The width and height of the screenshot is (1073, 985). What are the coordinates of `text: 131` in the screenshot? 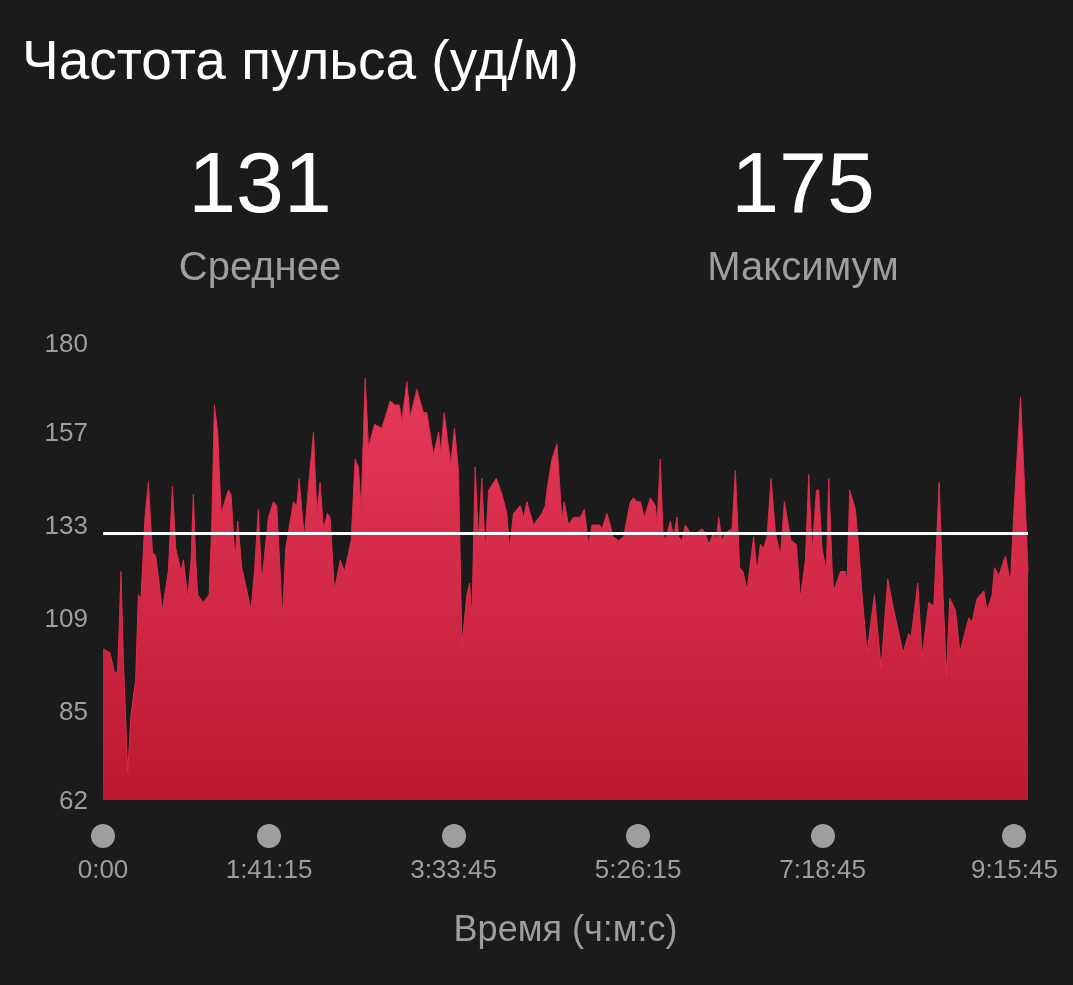 It's located at (260, 182).